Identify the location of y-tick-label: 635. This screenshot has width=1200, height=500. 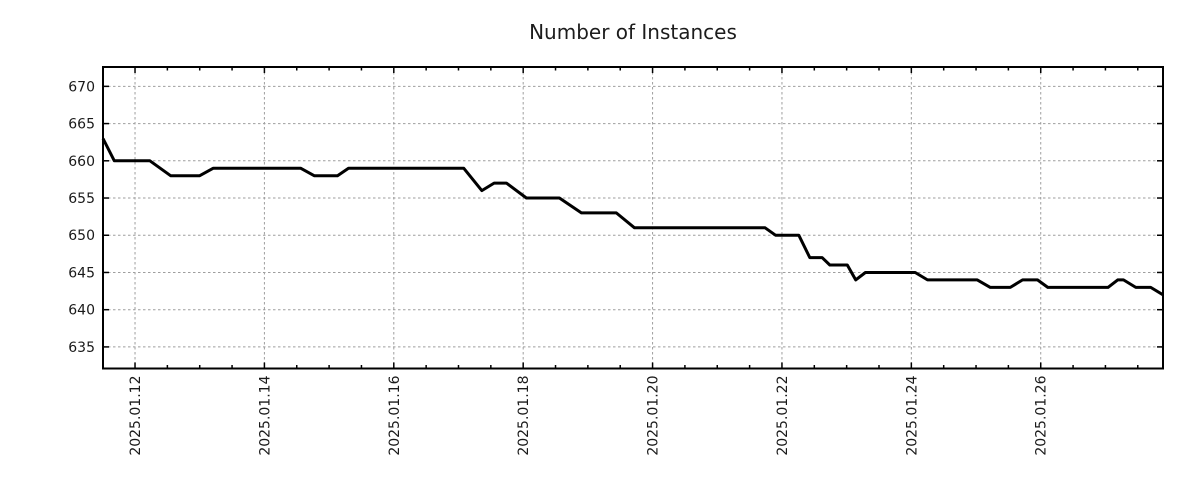
(81, 348).